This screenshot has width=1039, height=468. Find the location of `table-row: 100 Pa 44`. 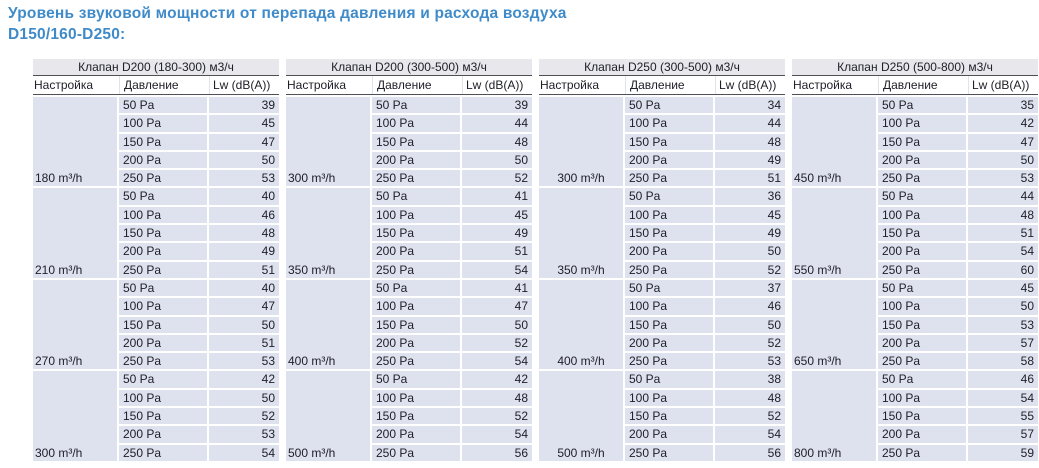

table-row: 100 Pa 44 is located at coordinates (452, 123).